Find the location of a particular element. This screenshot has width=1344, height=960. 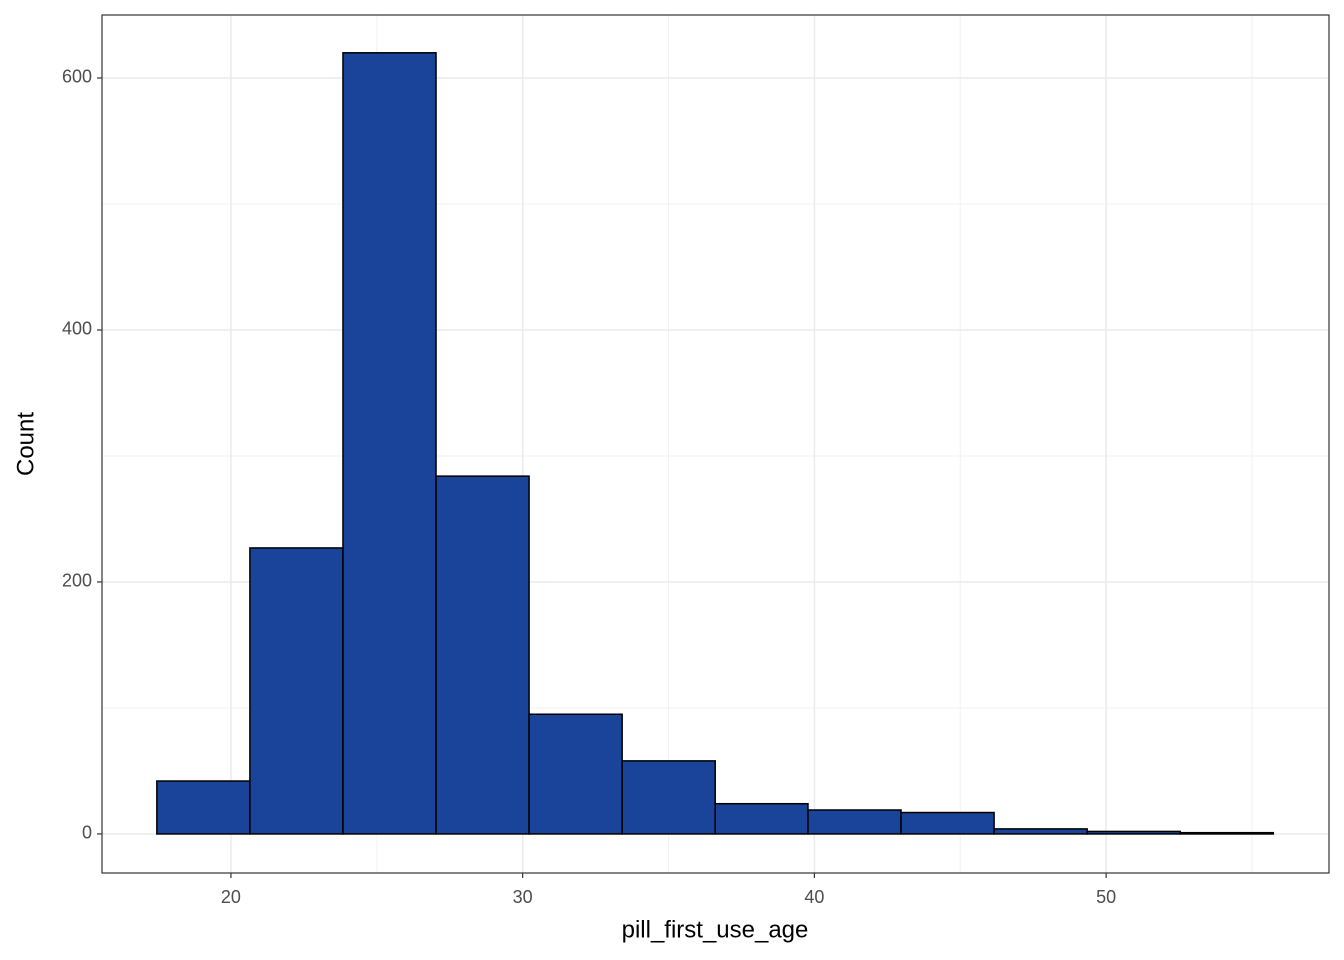

x-tick-label: 40 is located at coordinates (814, 897).